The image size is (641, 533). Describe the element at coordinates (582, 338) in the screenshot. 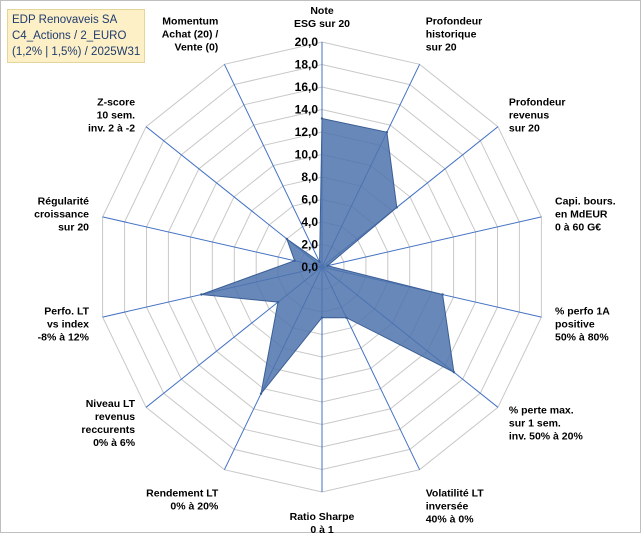

I see `axis-label-5-line-3: 50% à 80%` at that location.